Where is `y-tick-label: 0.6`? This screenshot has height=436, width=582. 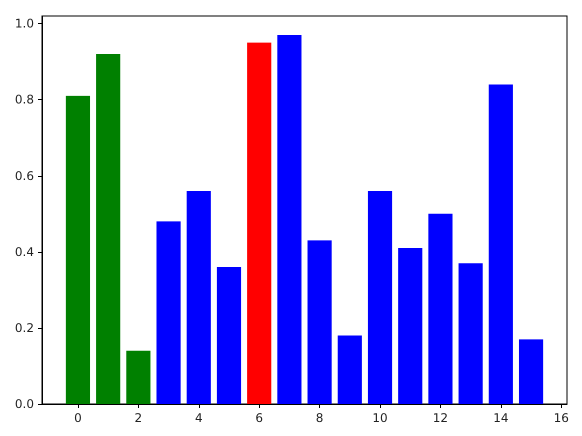
y-tick-label: 0.6 is located at coordinates (24, 175).